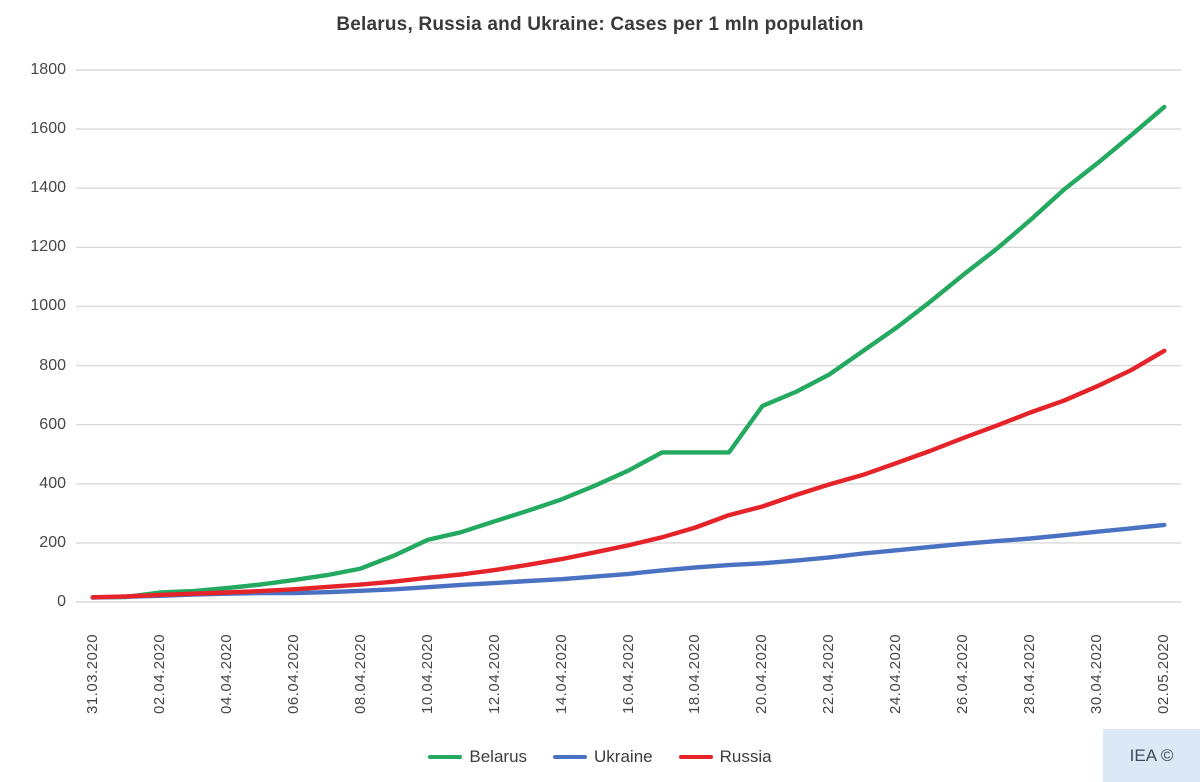 The height and width of the screenshot is (782, 1200). Describe the element at coordinates (360, 673) in the screenshot. I see `x-tick-label-08.04.2020: 08.04.2020` at that location.